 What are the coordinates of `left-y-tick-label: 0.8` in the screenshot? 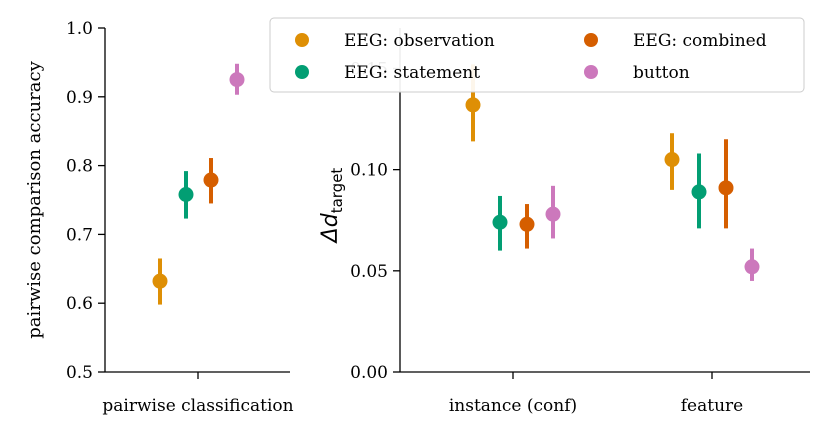 It's located at (79, 167).